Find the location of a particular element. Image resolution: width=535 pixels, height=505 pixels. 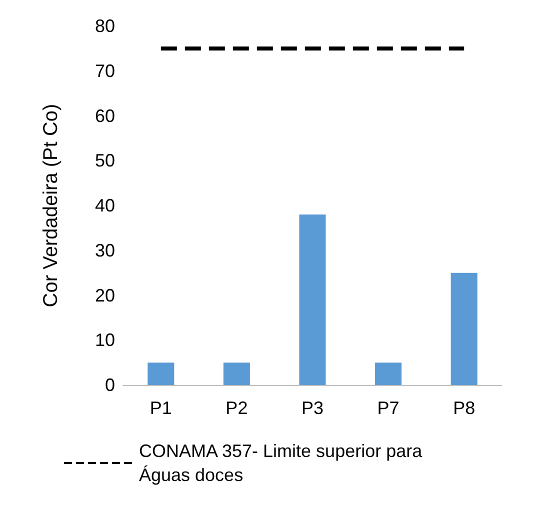

y-tick-label: 70 is located at coordinates (104, 70).